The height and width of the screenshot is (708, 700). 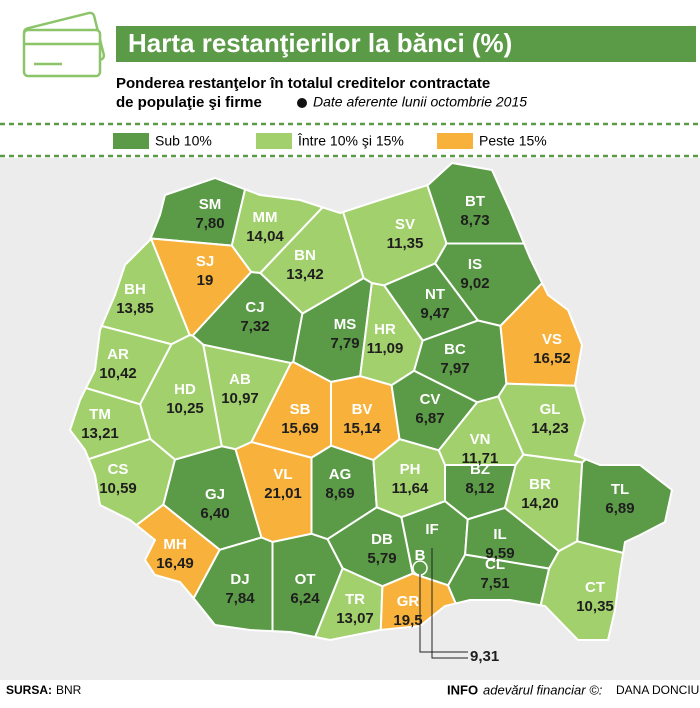 What do you see at coordinates (355, 599) in the screenshot?
I see `region-code: TR` at bounding box center [355, 599].